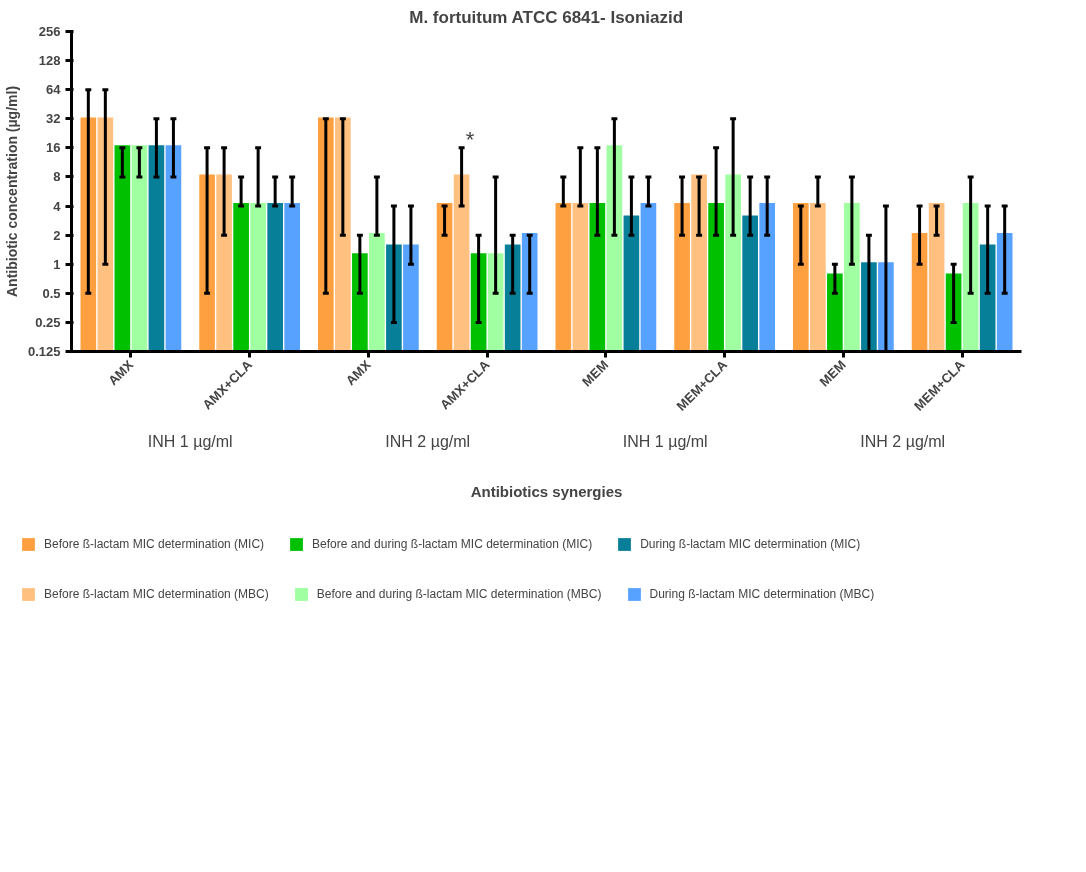 This screenshot has height=872, width=1086. What do you see at coordinates (762, 594) in the screenshot?
I see `legend-label: During ß-lactam MIC determination (MBC)` at bounding box center [762, 594].